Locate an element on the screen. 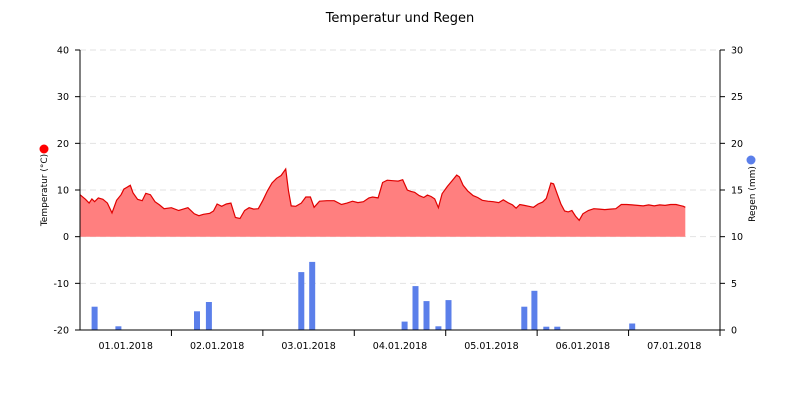 The image size is (800, 400). y-left-tick-label: 40 is located at coordinates (63, 51).